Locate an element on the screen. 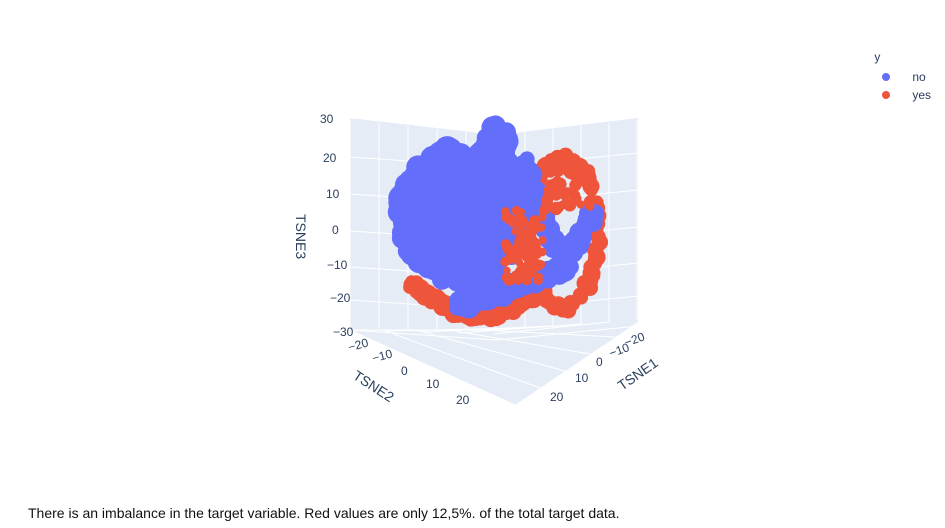 The height and width of the screenshot is (528, 945). z-axis-title: TSNE3 is located at coordinates (301, 236).